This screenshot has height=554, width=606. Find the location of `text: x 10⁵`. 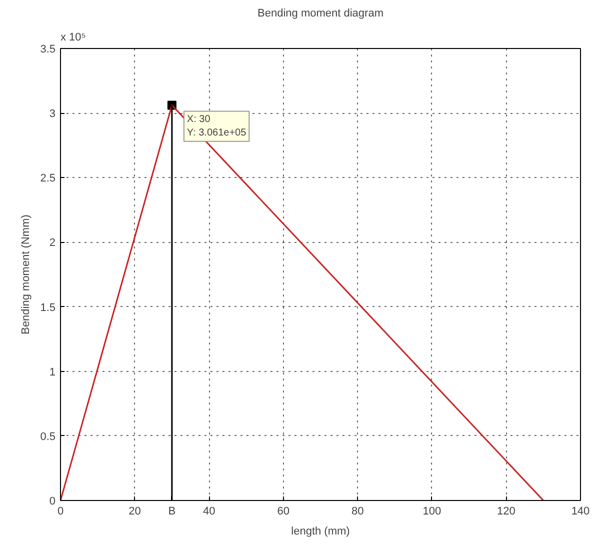

text: x 10⁵ is located at coordinates (73, 38).